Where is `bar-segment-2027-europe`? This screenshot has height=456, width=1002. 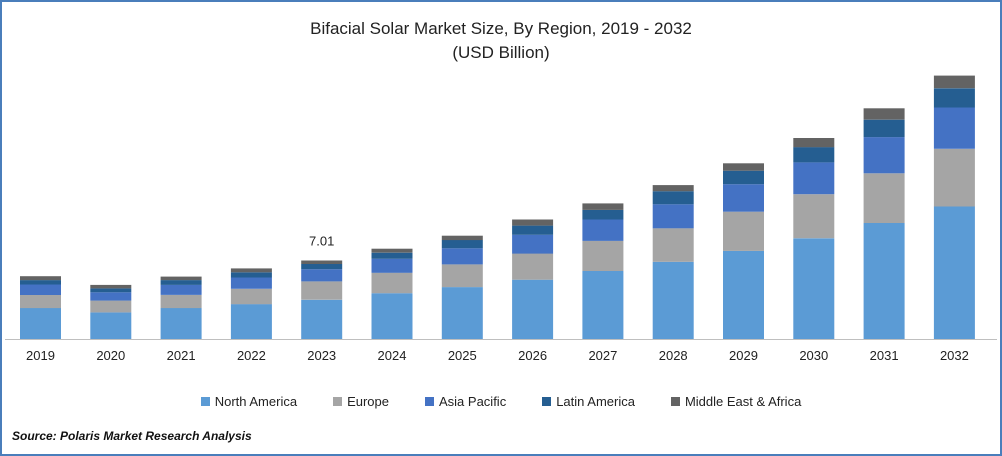 bar-segment-2027-europe is located at coordinates (603, 255).